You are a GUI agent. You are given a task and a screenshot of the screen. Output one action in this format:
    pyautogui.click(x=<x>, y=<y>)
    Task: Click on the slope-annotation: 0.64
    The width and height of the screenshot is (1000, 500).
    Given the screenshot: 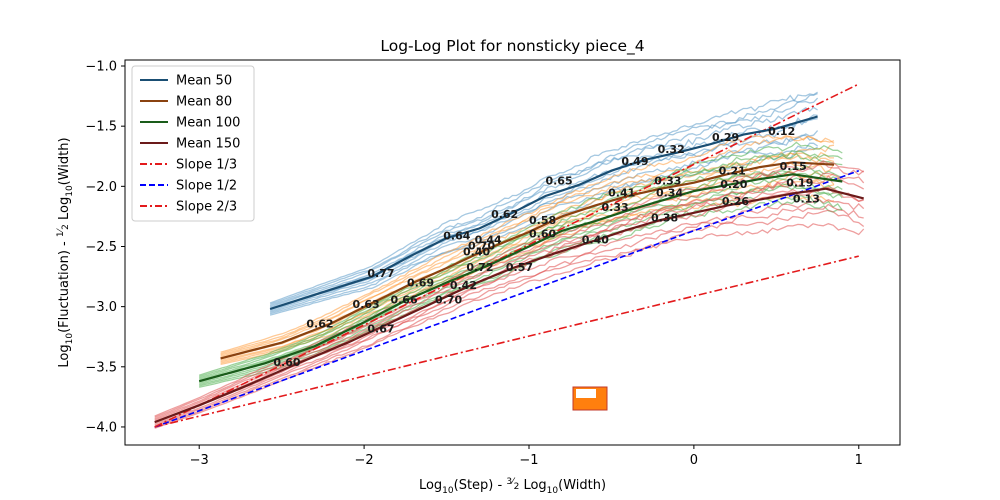 What is the action you would take?
    pyautogui.click(x=456, y=236)
    